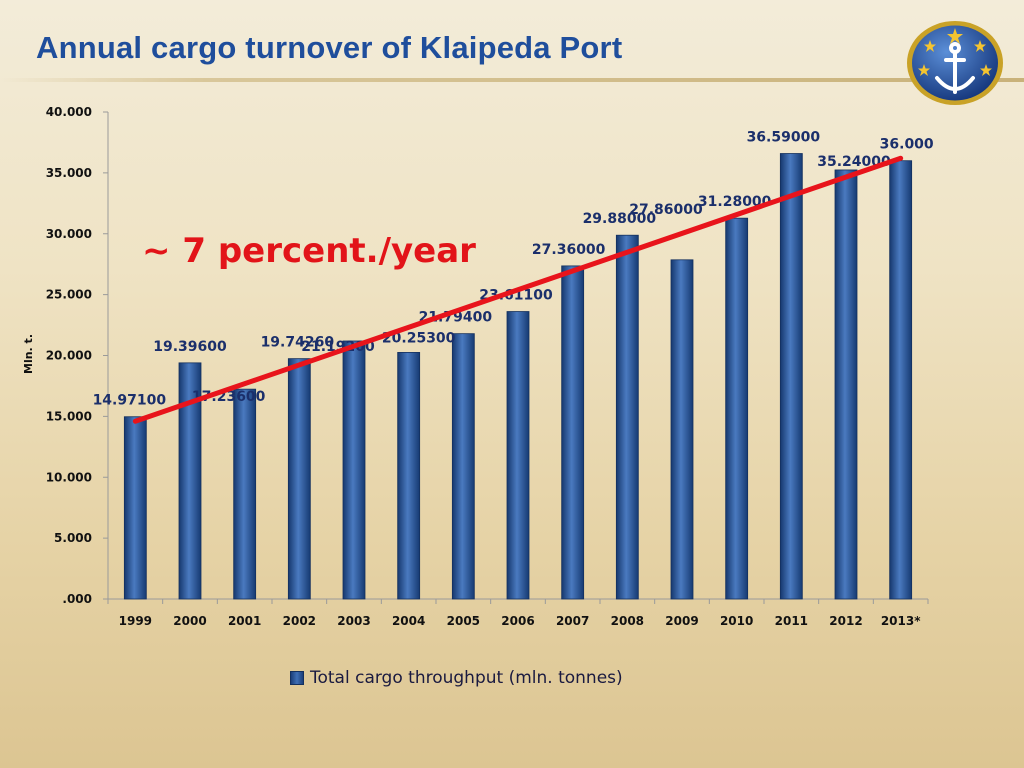 This screenshot has height=768, width=1024. What do you see at coordinates (73, 538) in the screenshot?
I see `y-tick-label: 5.000` at bounding box center [73, 538].